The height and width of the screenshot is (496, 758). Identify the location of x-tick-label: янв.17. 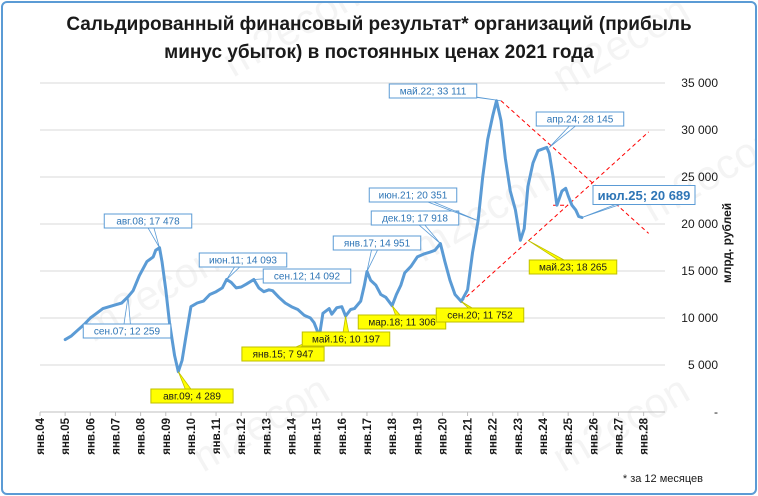
(368, 436).